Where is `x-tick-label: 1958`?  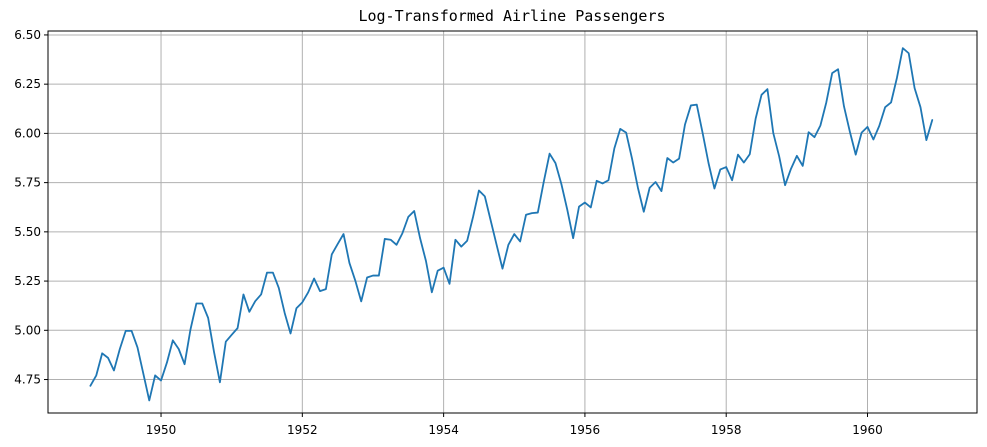
x-tick-label: 1958 is located at coordinates (726, 430).